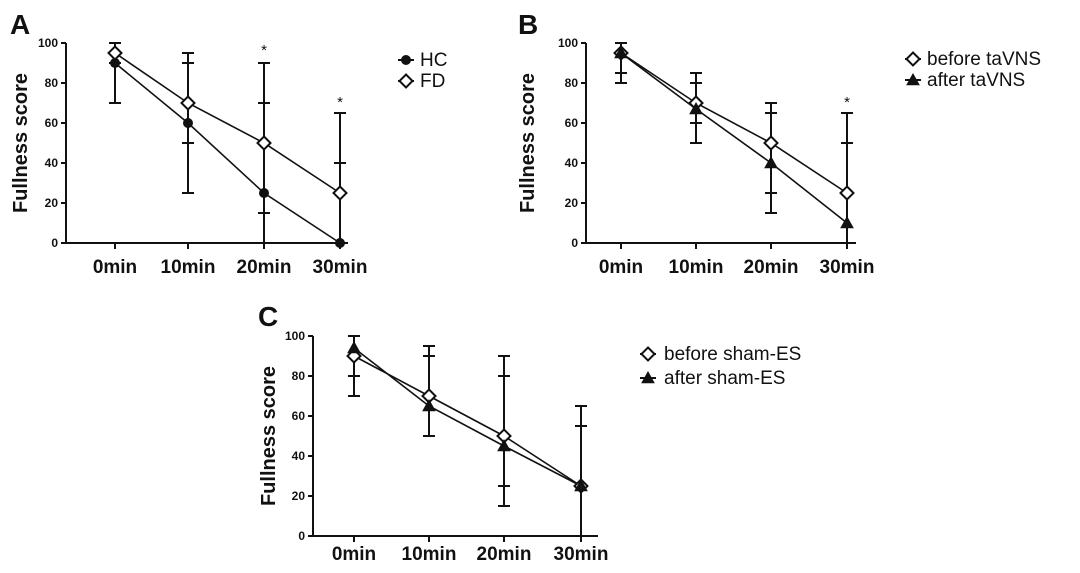  What do you see at coordinates (732, 354) in the screenshot?
I see `legend-label: before sham-ES` at bounding box center [732, 354].